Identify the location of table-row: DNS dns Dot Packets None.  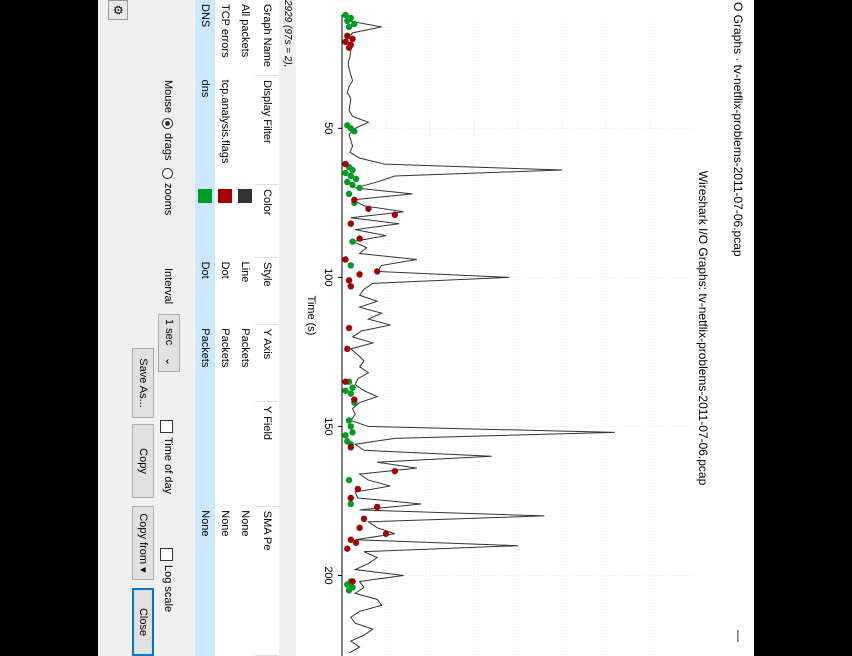
(205, 328).